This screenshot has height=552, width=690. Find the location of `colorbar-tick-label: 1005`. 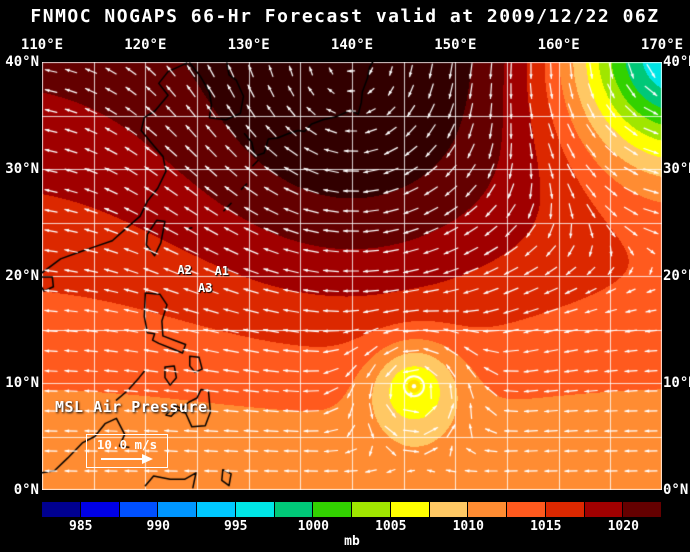

colorbar-tick-label: 1005 is located at coordinates (391, 526).